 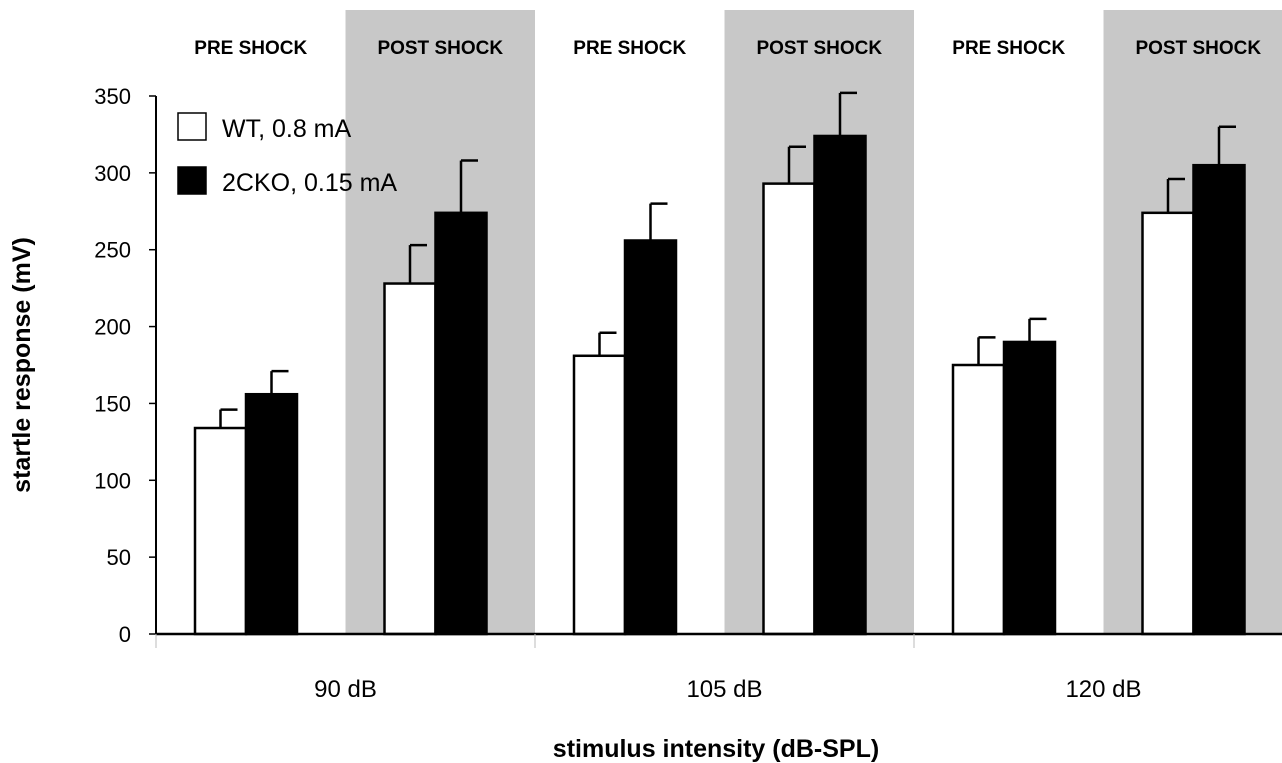 What do you see at coordinates (629, 48) in the screenshot?
I see `phase-label-2: PRE SHOCK` at bounding box center [629, 48].